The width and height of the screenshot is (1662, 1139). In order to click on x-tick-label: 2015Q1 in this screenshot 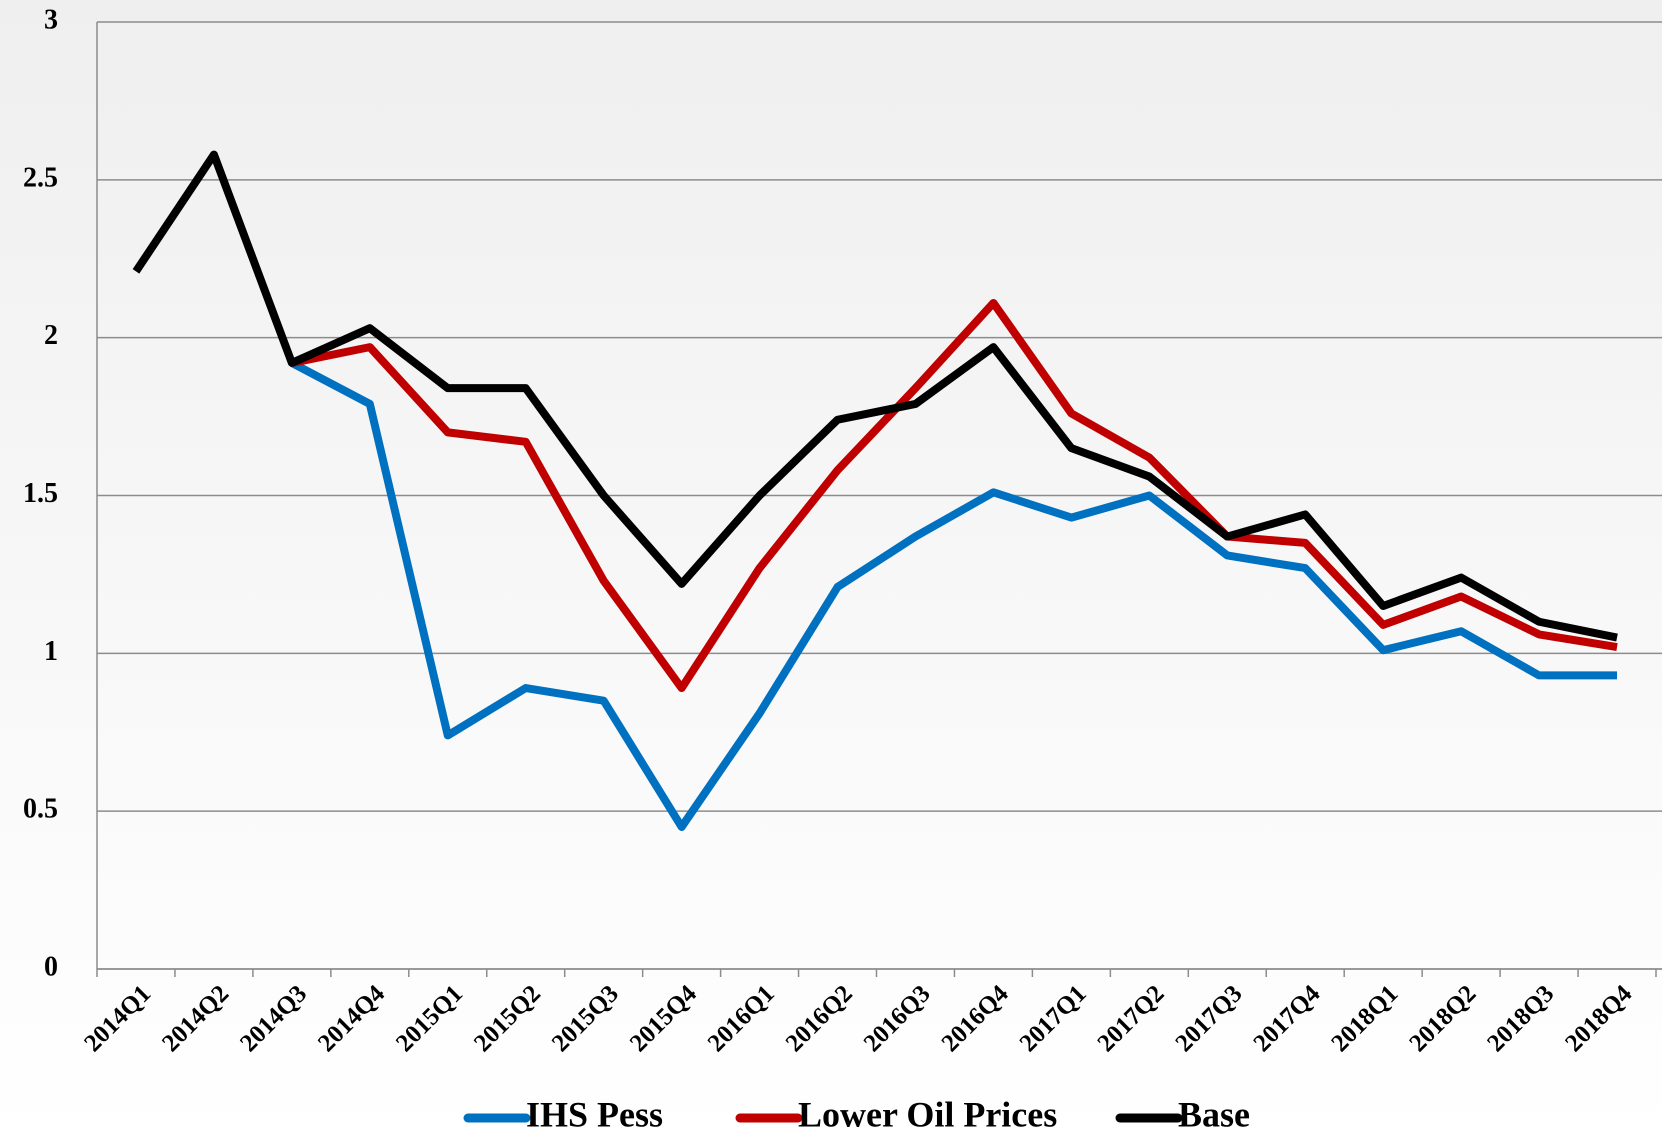, I will do `click(429, 1018)`.